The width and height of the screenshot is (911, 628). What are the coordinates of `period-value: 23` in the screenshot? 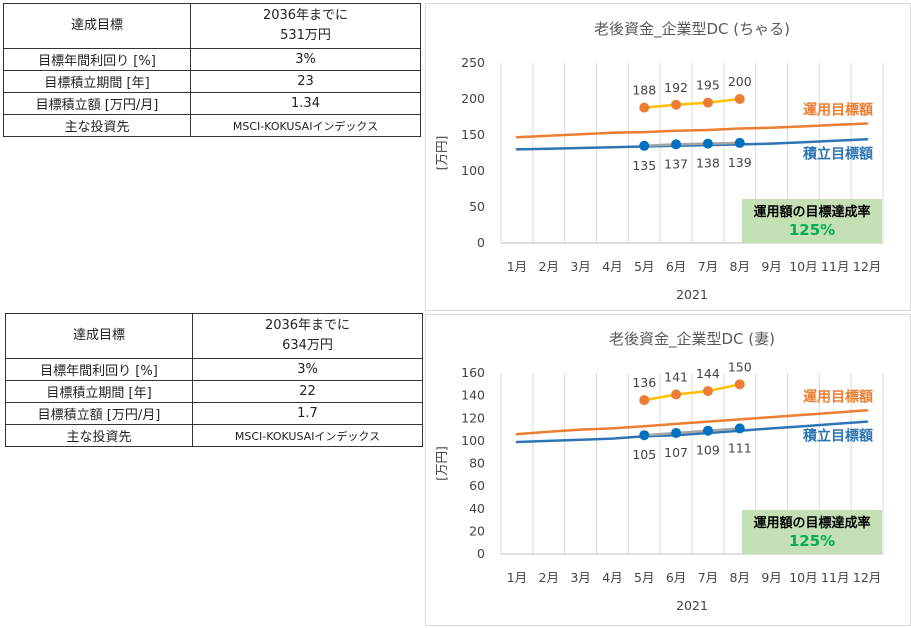 It's located at (305, 81).